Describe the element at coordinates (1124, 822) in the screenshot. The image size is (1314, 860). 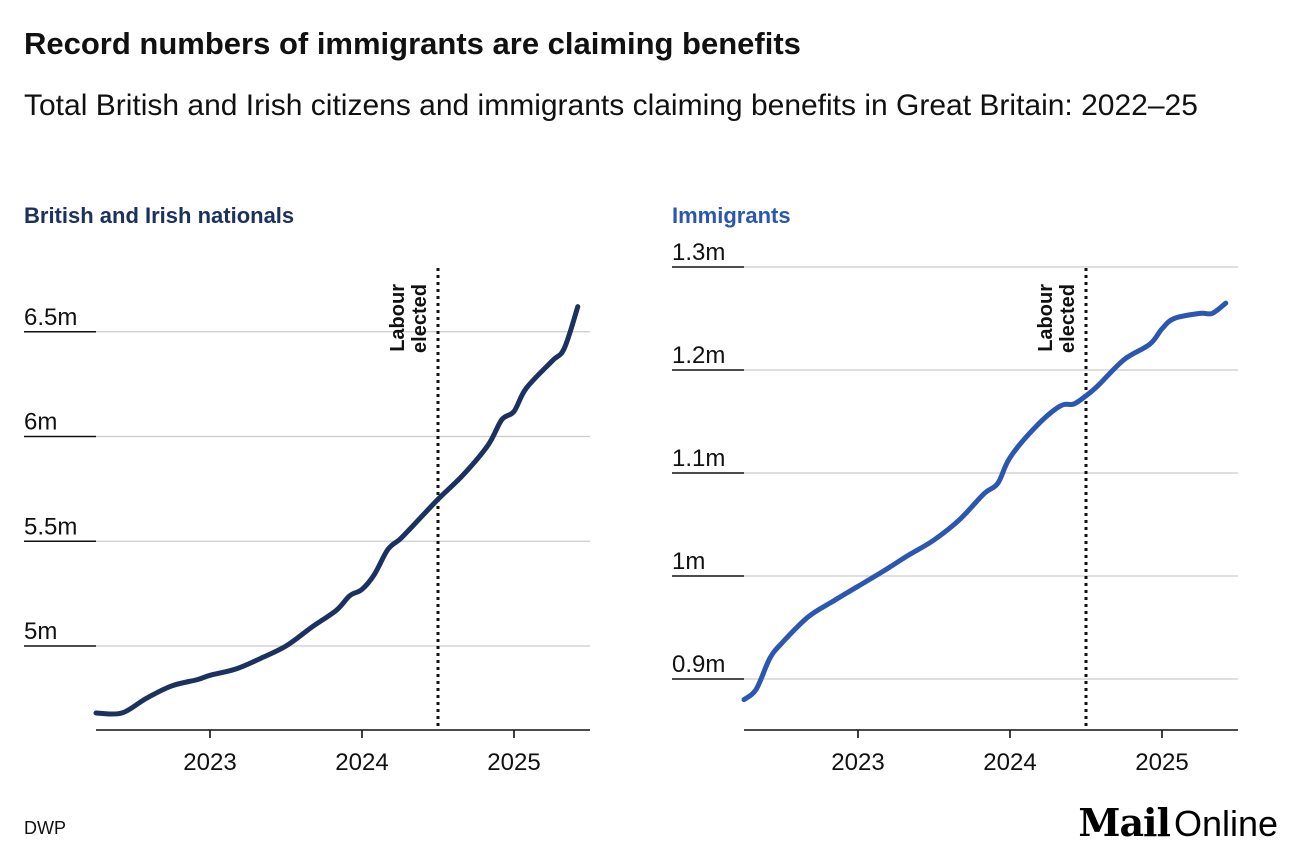
I see `logo-mail-wordmark: Mail` at that location.